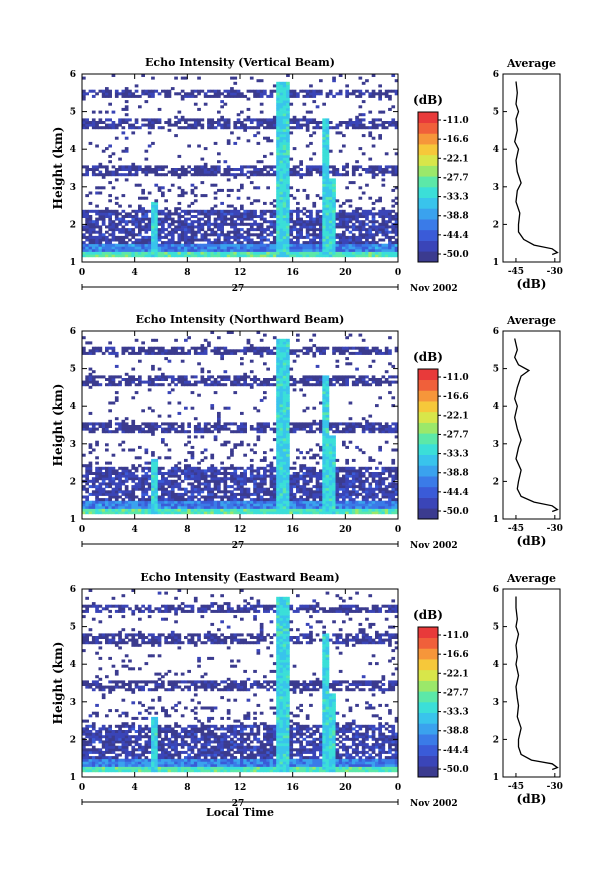 This screenshot has width=611, height=875. I want to click on colorbar-segment, so click(428, 128).